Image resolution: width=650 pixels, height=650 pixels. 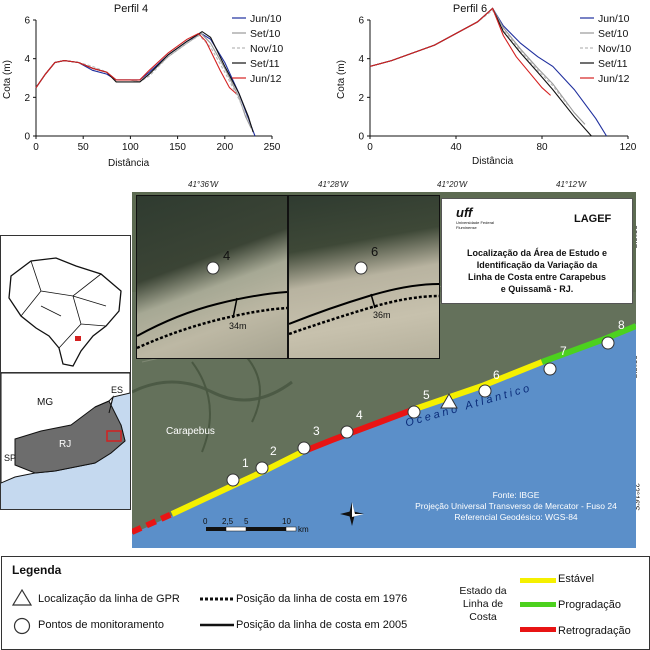 What do you see at coordinates (117, 390) in the screenshot?
I see `state-label-es: ES` at bounding box center [117, 390].